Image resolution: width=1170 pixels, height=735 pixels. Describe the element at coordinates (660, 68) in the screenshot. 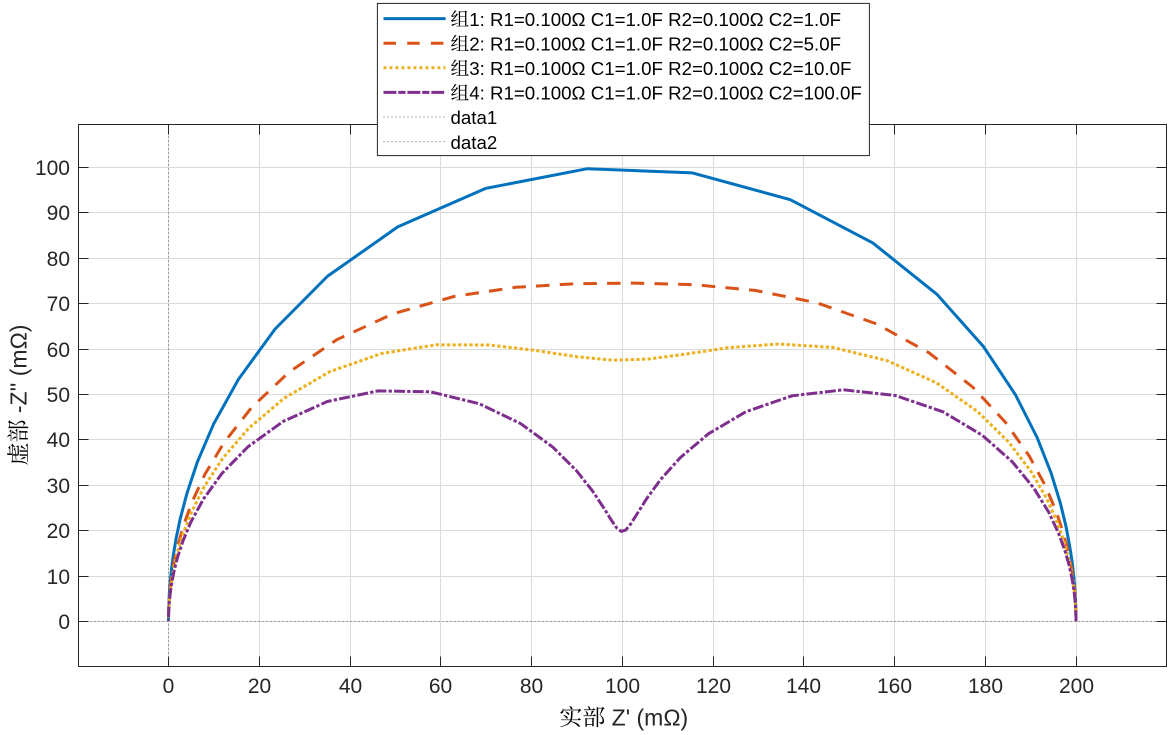

I see `svg-text:3: R1=0.100Ω C1=1.0F R2=0.100Ω: 3: R1=0.100Ω C1=1.0F R2=0.100Ω C2=10.0F` at that location.